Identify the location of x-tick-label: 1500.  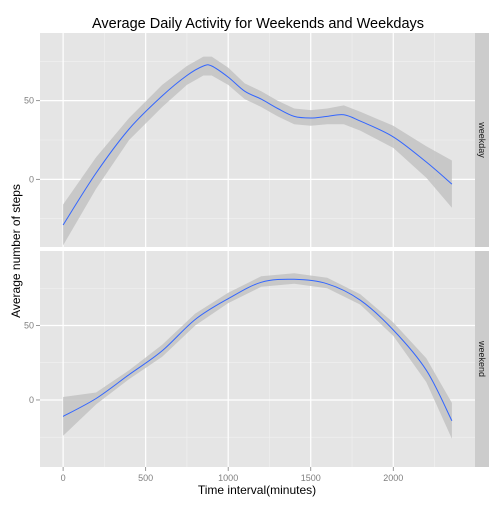
(311, 478).